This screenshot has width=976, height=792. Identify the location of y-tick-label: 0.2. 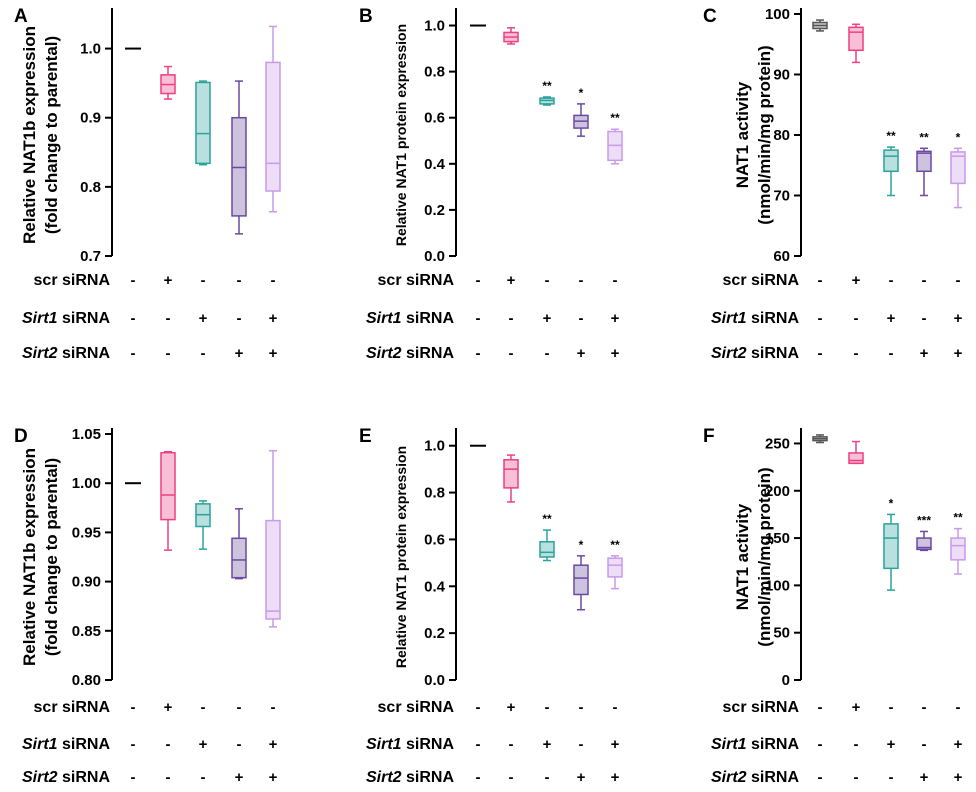
(434, 210).